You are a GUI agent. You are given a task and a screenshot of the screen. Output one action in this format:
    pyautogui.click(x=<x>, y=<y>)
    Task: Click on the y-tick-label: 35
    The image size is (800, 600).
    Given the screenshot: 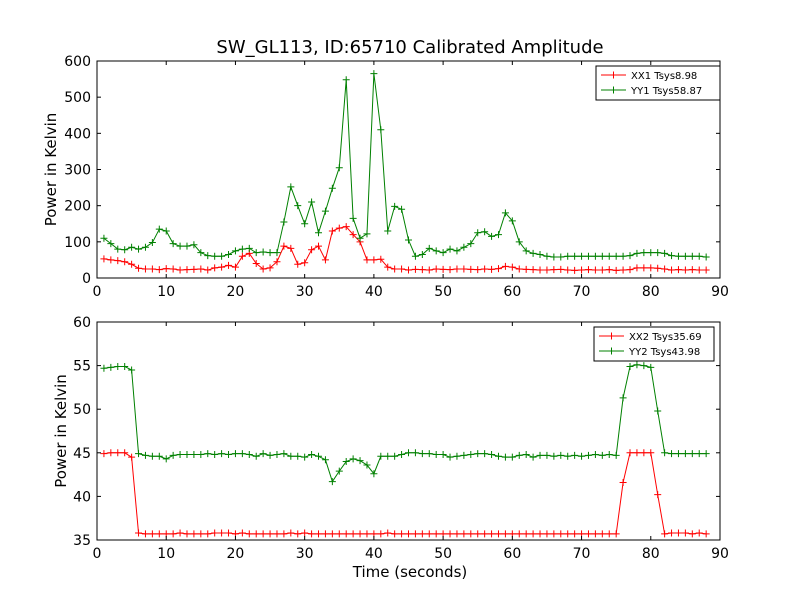 What is the action you would take?
    pyautogui.click(x=82, y=541)
    